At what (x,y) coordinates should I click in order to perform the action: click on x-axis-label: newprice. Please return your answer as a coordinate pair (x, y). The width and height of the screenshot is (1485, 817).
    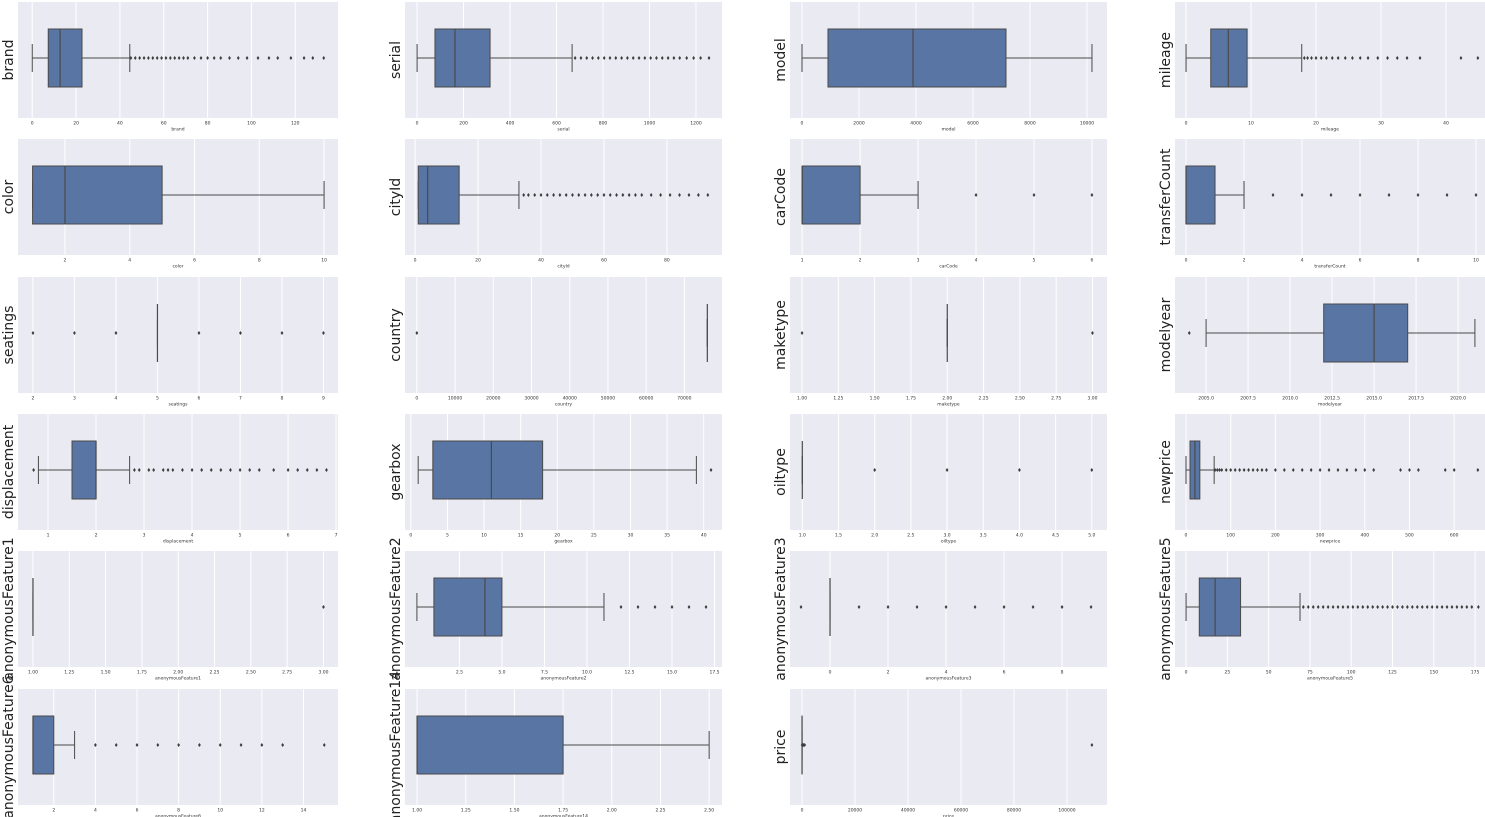
    Looking at the image, I should click on (1330, 542).